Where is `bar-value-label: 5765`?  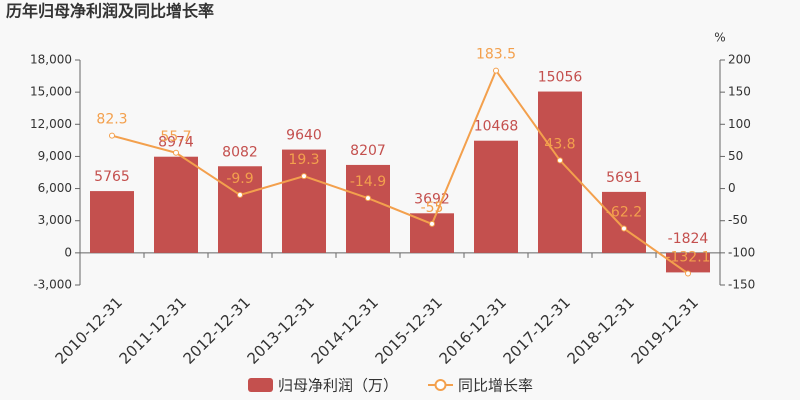
bar-value-label: 5765 is located at coordinates (112, 177).